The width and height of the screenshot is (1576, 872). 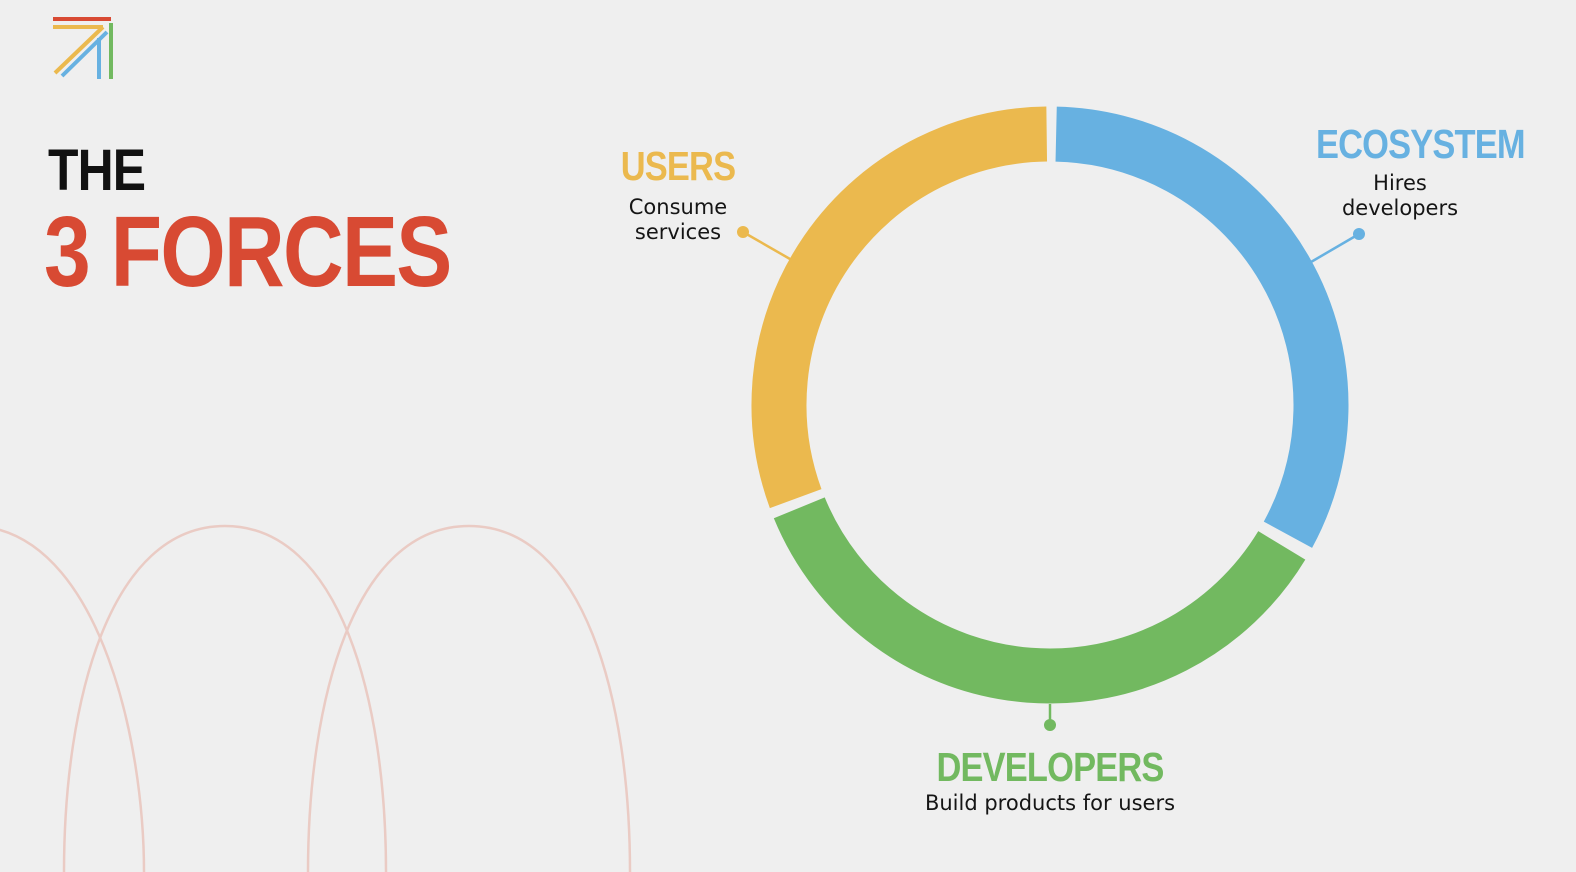 What do you see at coordinates (1050, 767) in the screenshot?
I see `force-name-developers: DEVELOPERS` at bounding box center [1050, 767].